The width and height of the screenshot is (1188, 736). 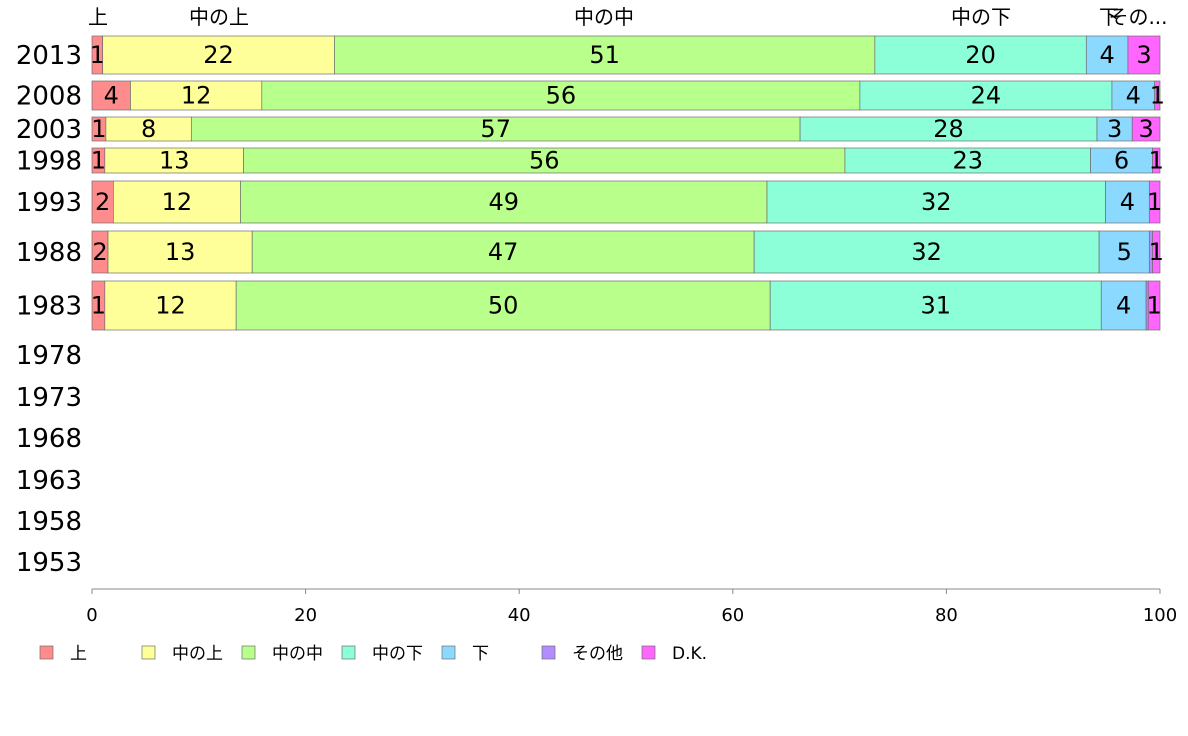 What do you see at coordinates (49, 563) in the screenshot?
I see `year-label-1953: 1953` at bounding box center [49, 563].